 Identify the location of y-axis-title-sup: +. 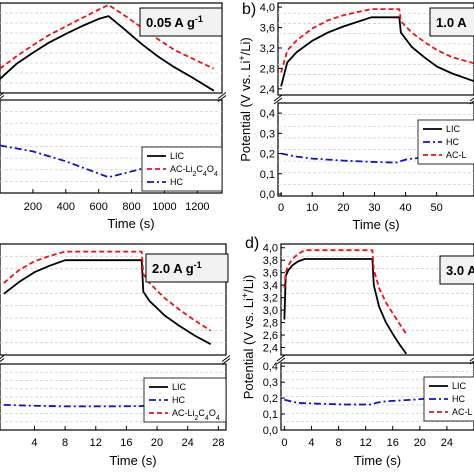
(242, 57).